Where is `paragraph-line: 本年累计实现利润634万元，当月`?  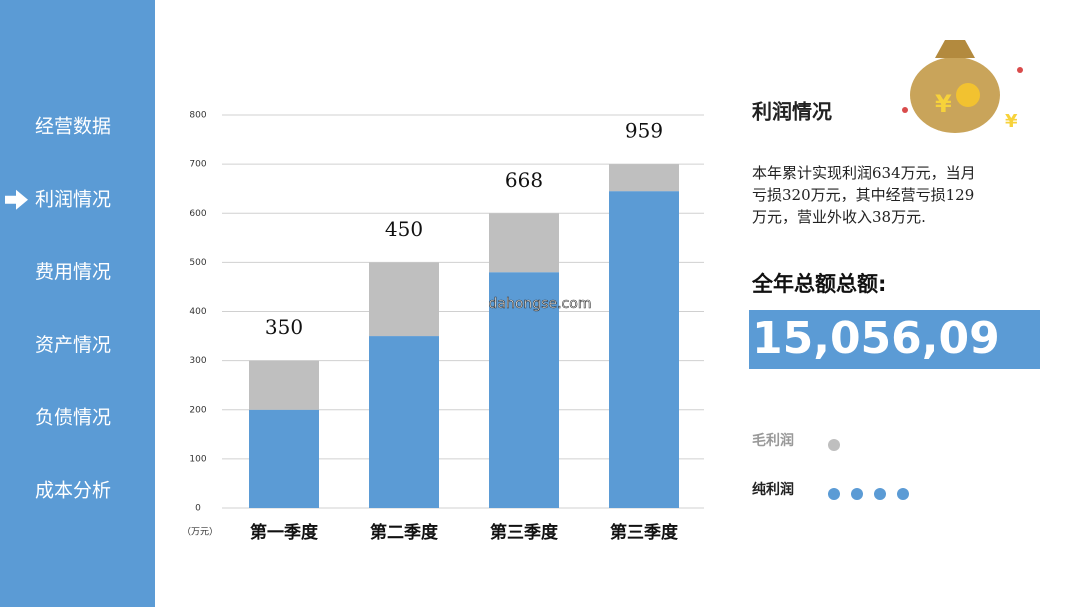
paragraph-line: 本年累计实现利润634万元，当月 is located at coordinates (864, 173).